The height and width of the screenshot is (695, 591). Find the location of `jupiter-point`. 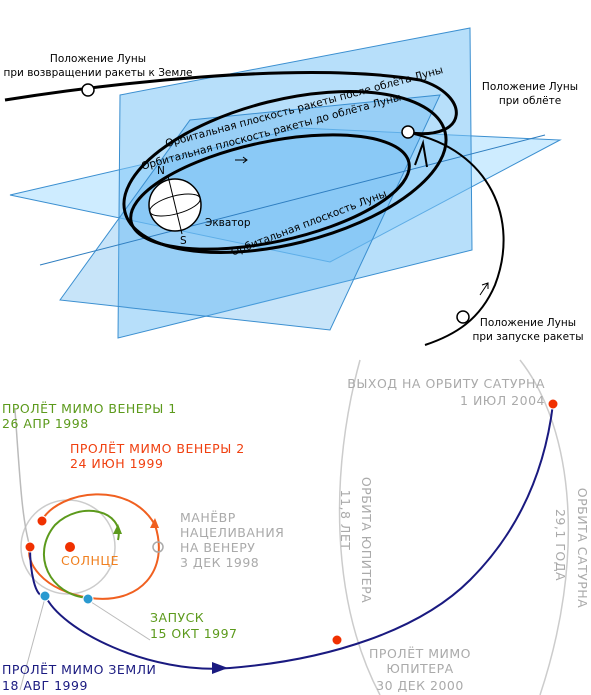

jupiter-point is located at coordinates (337, 640).